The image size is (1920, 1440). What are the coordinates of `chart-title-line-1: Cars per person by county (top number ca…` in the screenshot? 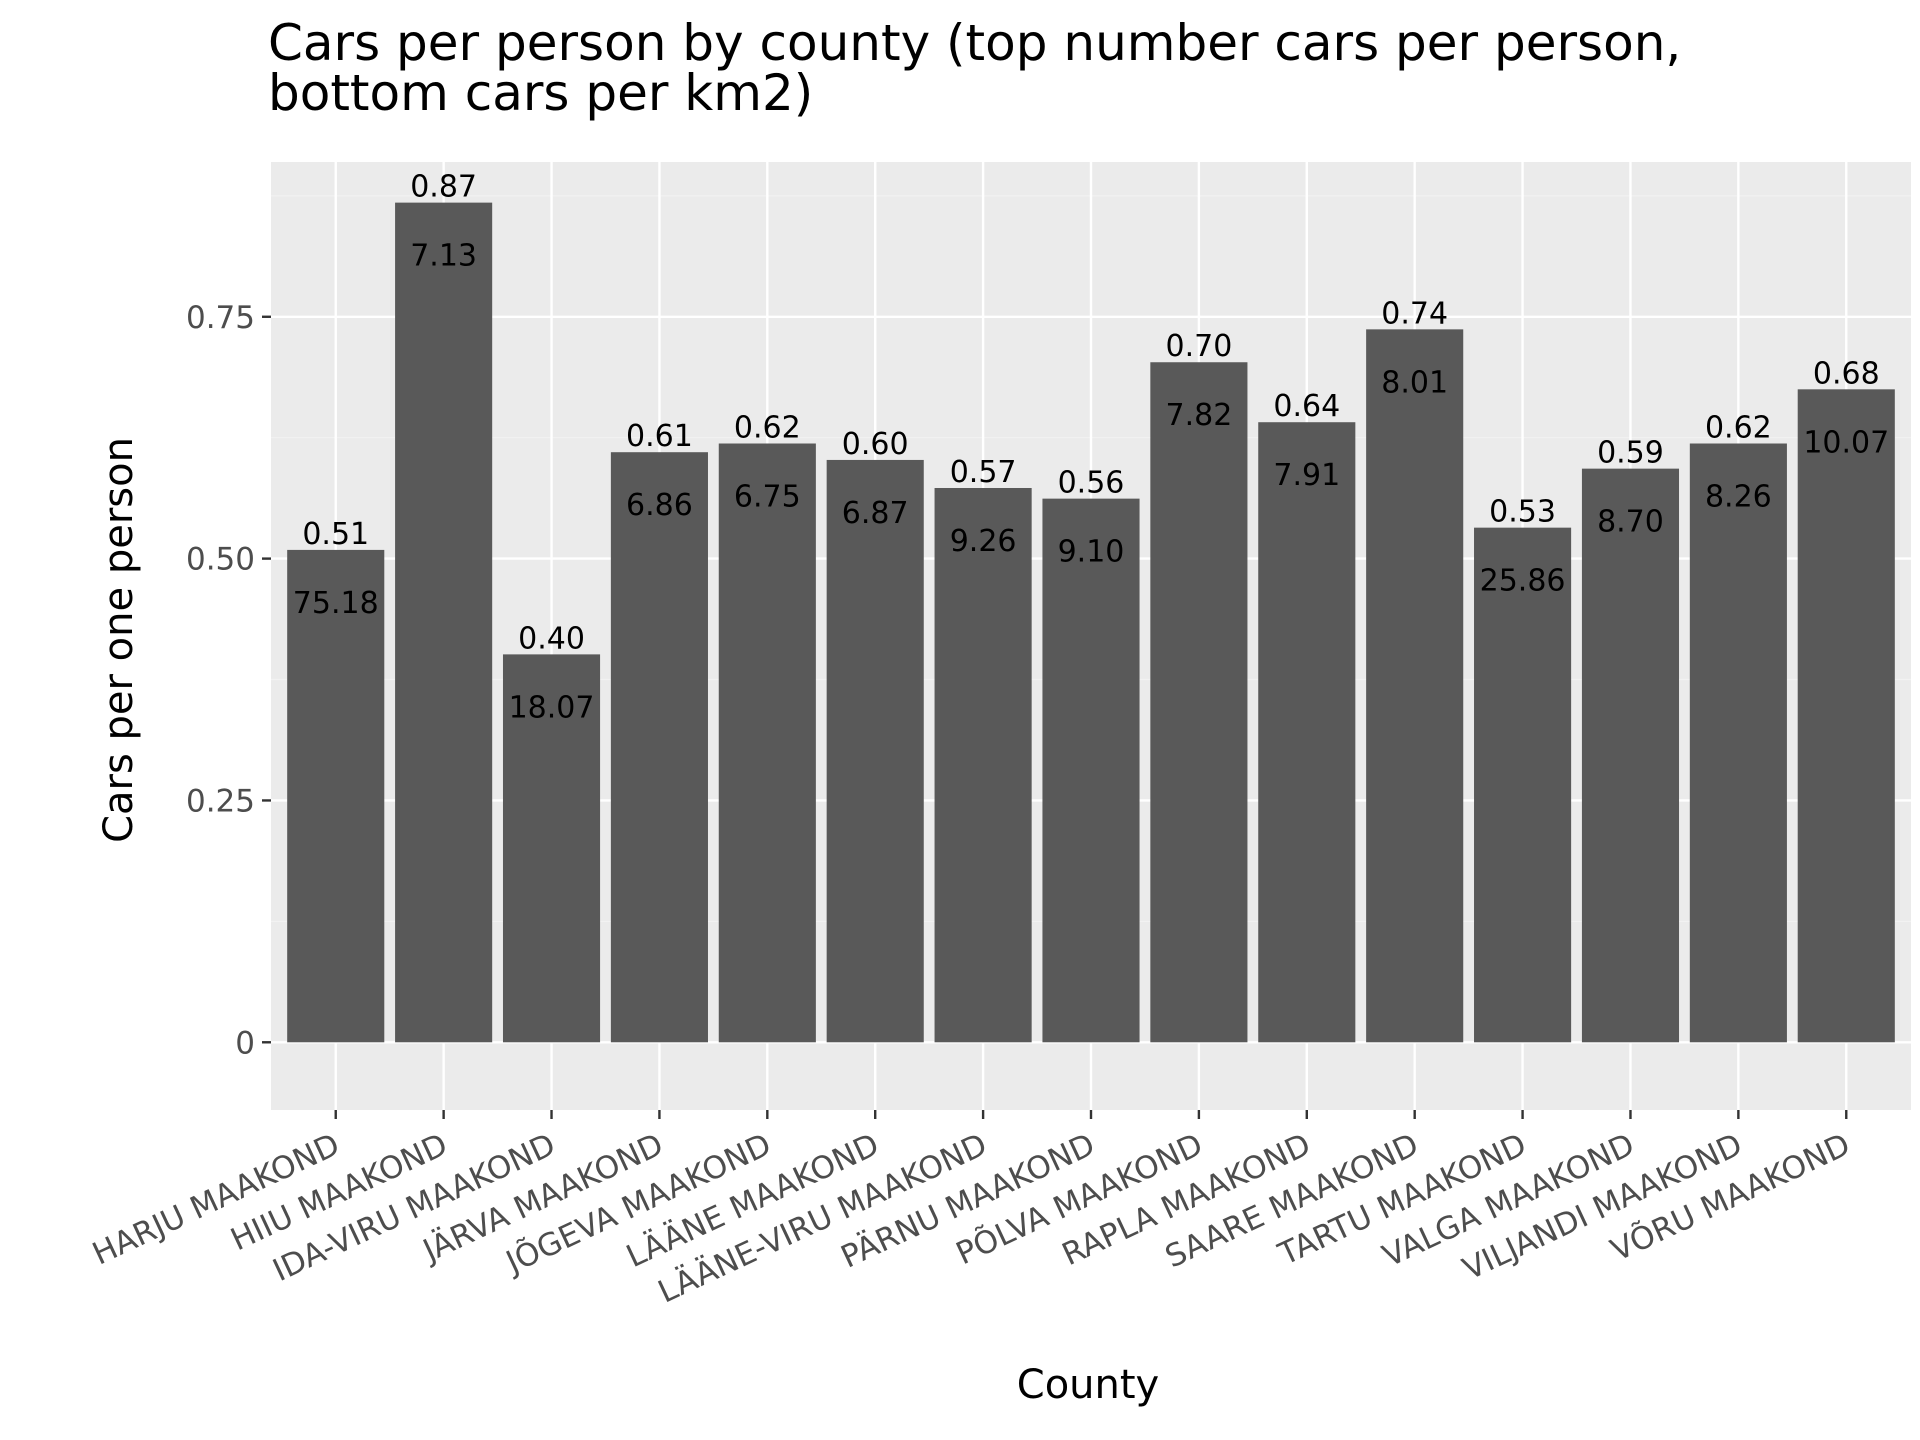 It's located at (974, 43).